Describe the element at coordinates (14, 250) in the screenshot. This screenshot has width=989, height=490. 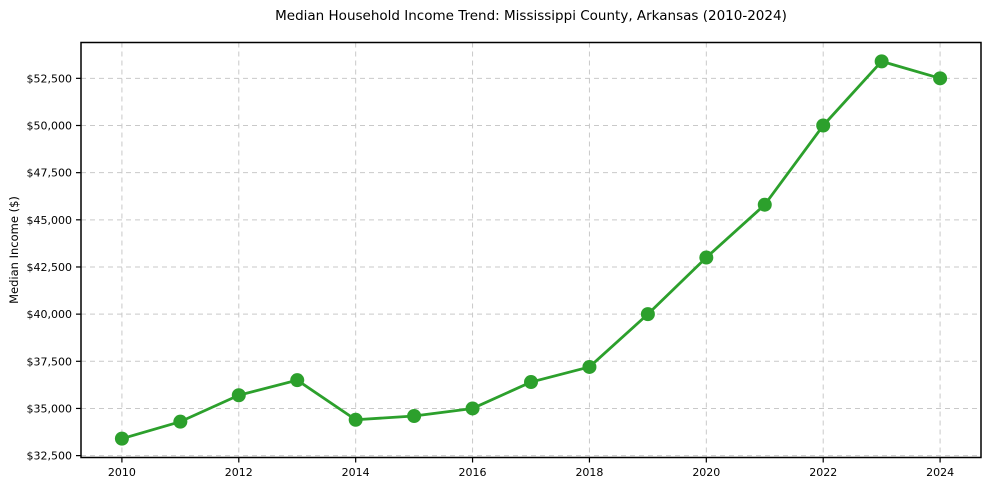
I see `y-axis-label: Median Income ($)` at that location.